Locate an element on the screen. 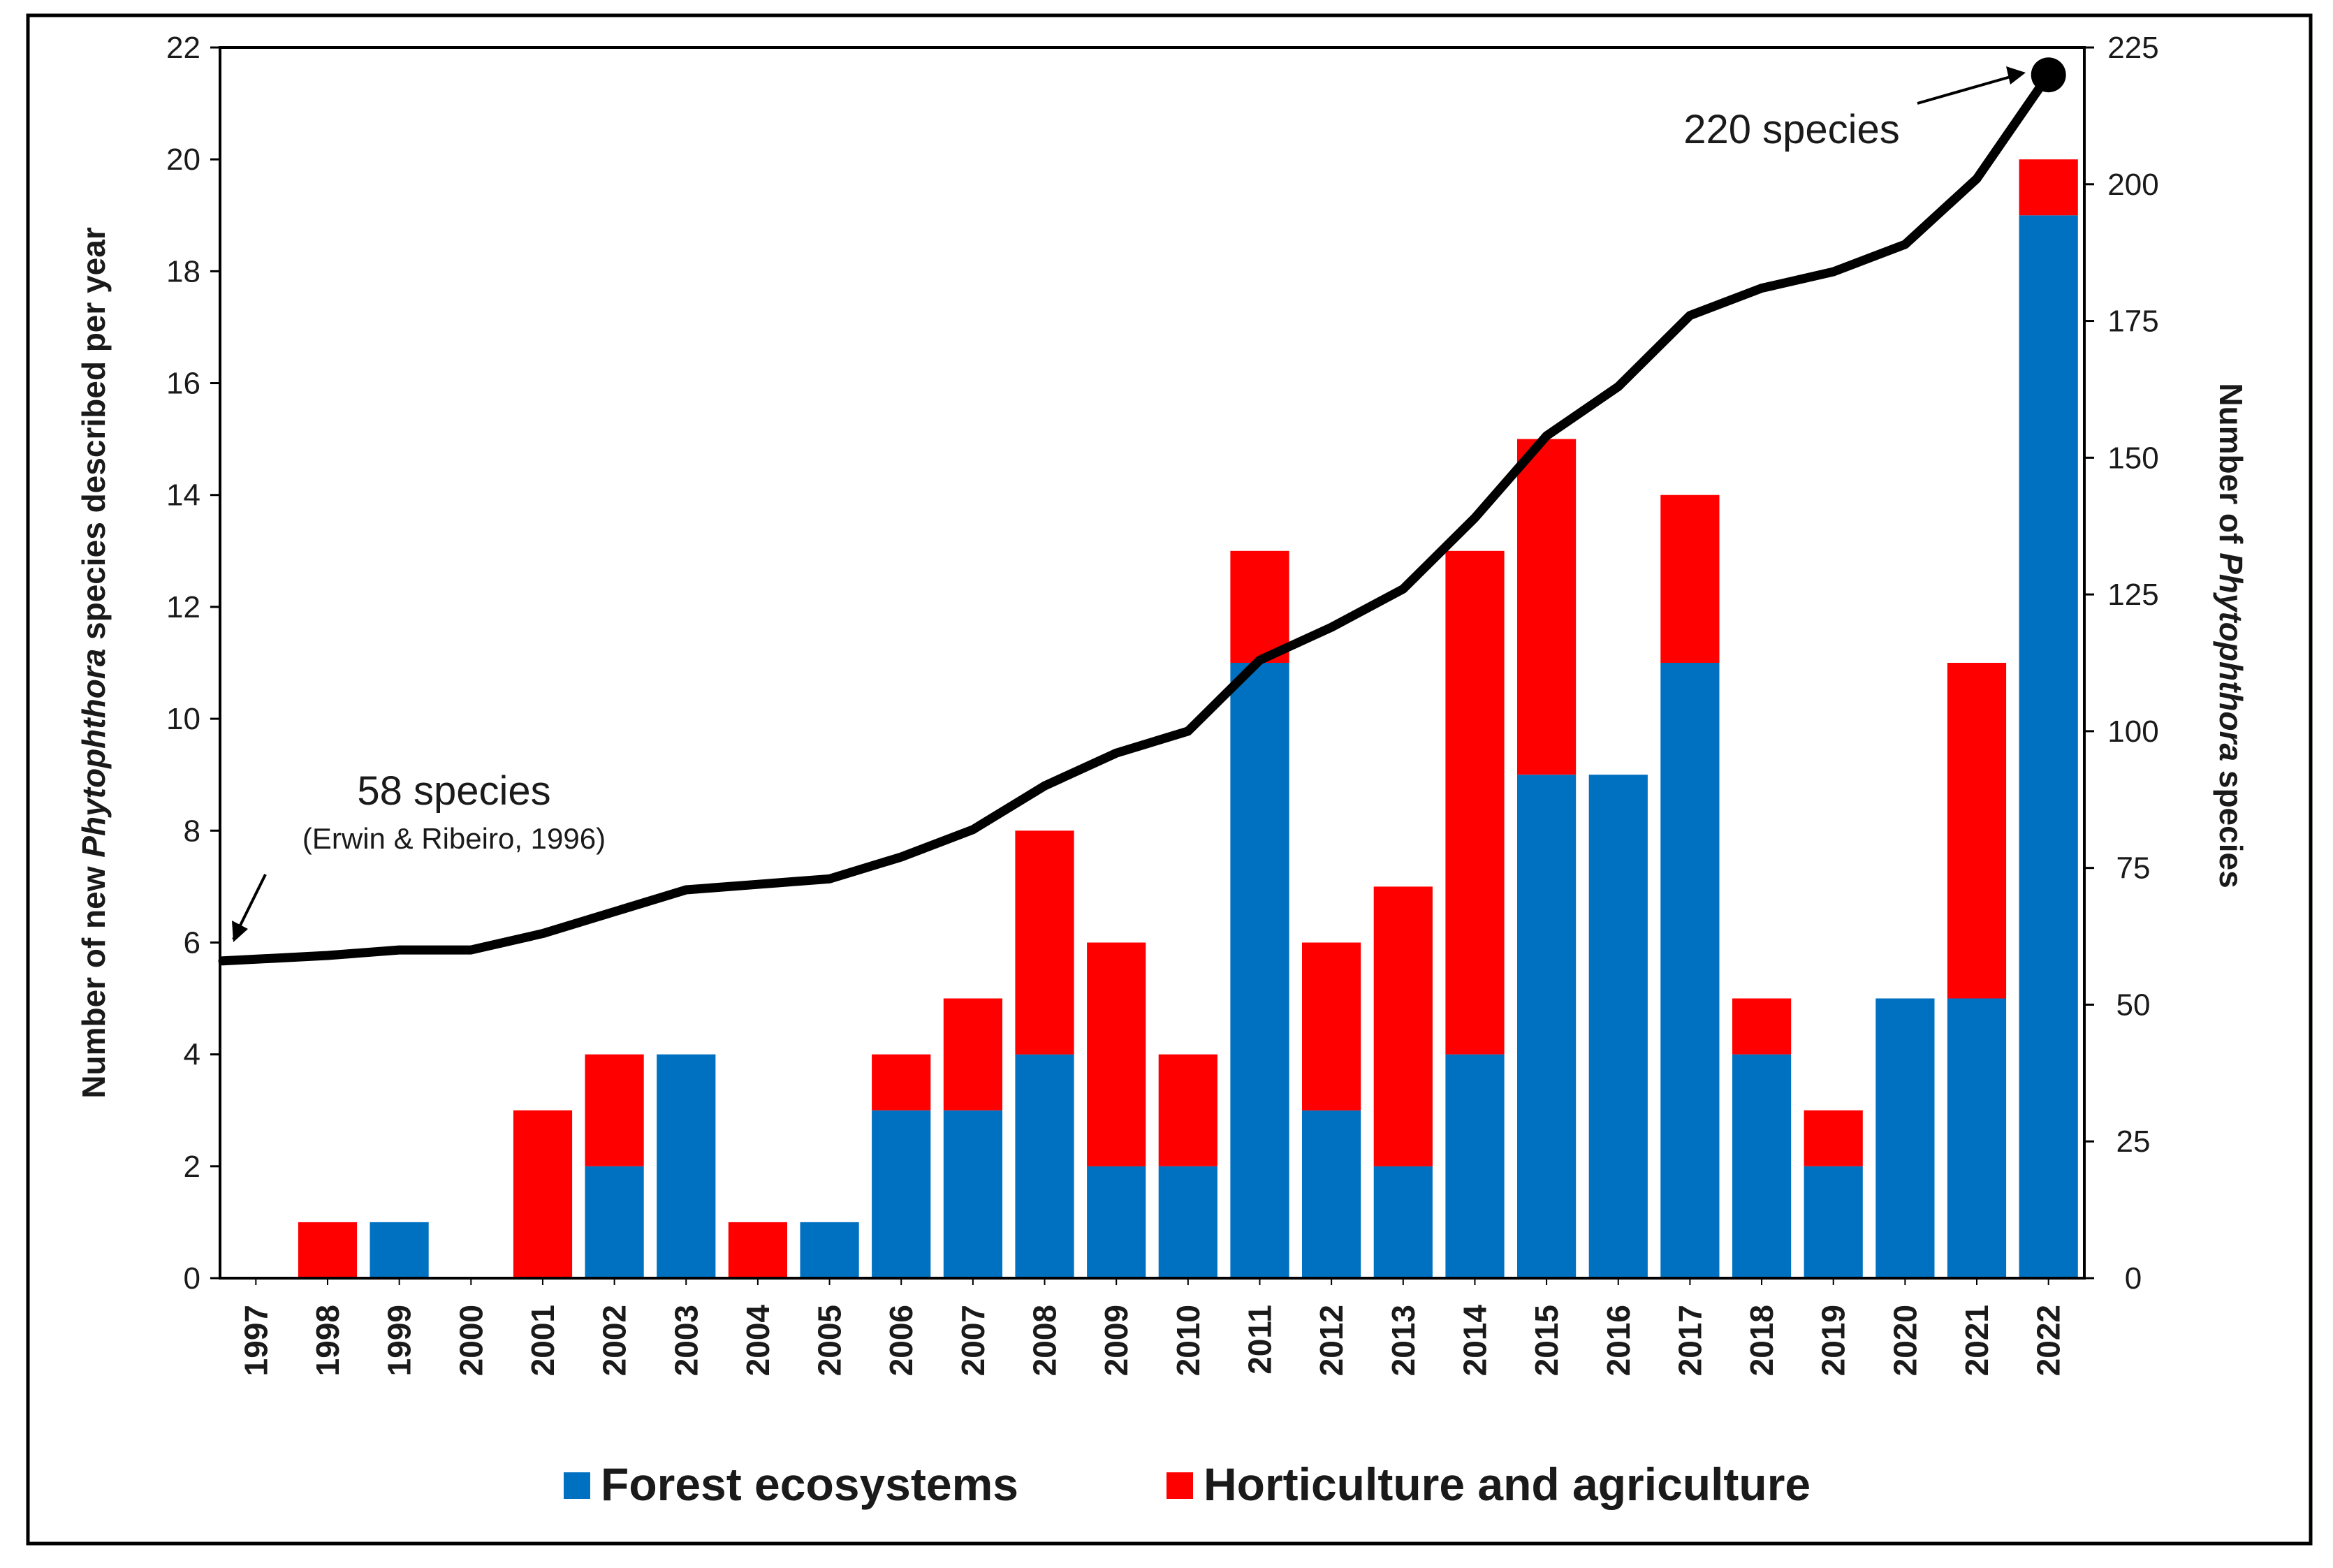 The width and height of the screenshot is (2333, 1568). line-end-marker is located at coordinates (2048, 75).